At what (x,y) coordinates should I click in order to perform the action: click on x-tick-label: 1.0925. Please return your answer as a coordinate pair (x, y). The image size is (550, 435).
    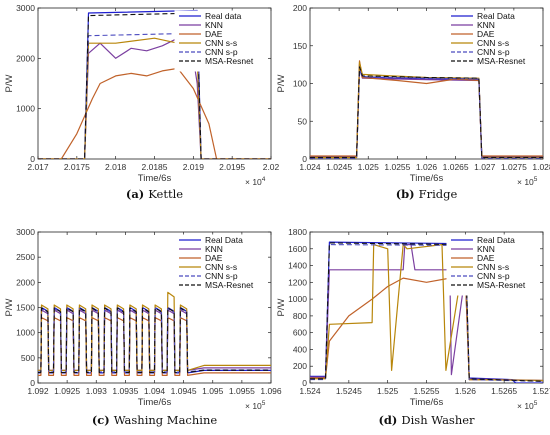
    Looking at the image, I should click on (67, 391).